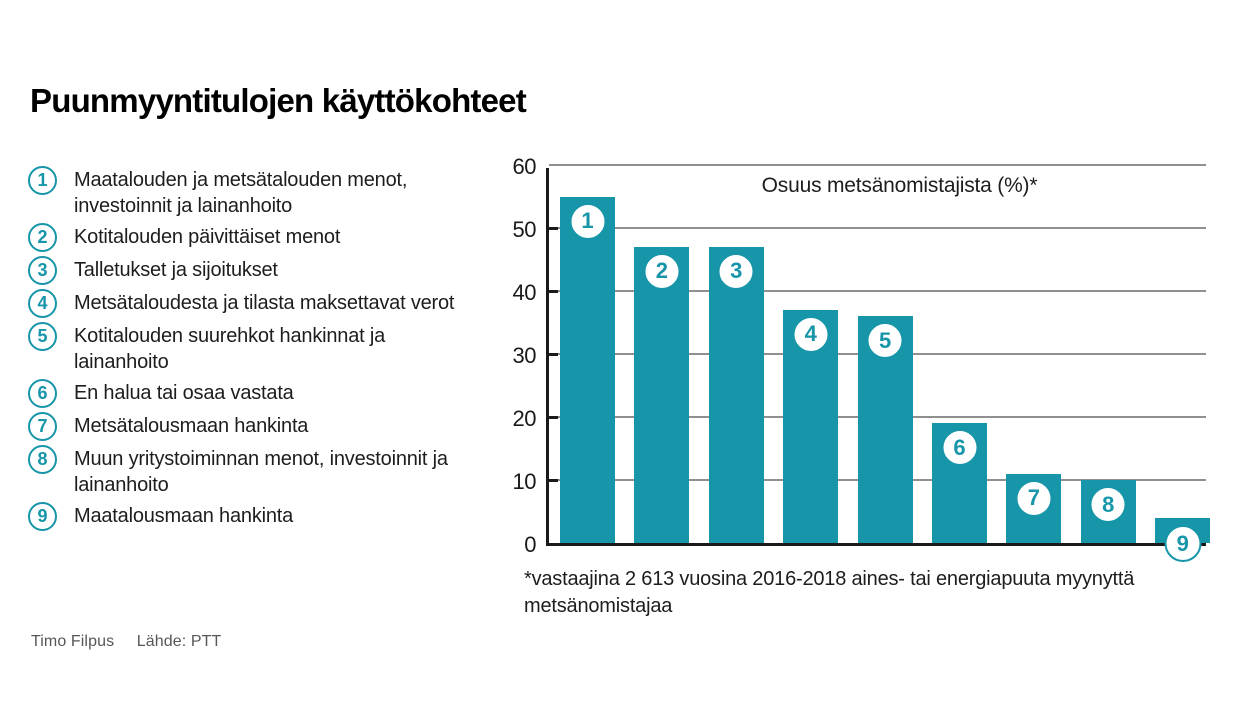  I want to click on legend-item: 9 Maatalousmaan hankinta, so click(263, 516).